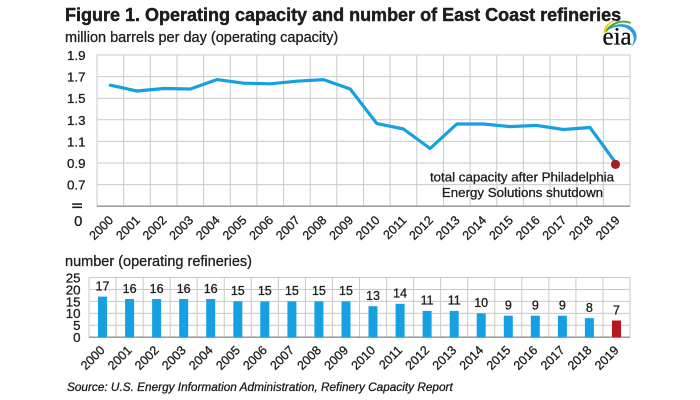  I want to click on svg-text: number (operating refineries), so click(158, 262).